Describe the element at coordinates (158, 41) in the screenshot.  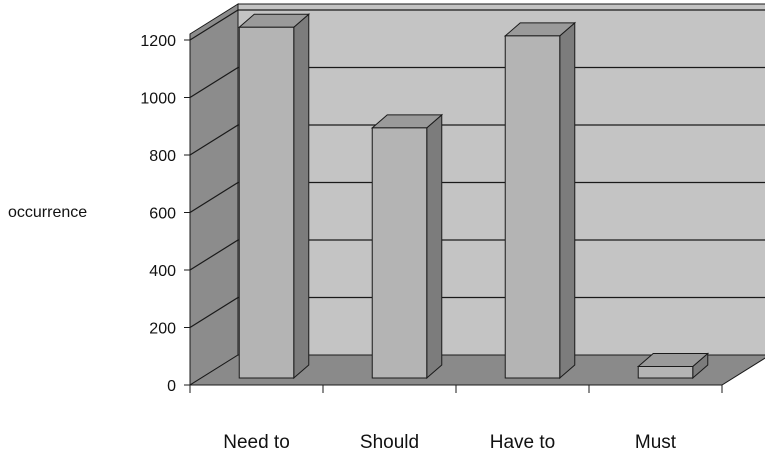
I see `y-tick-label: 1200` at that location.